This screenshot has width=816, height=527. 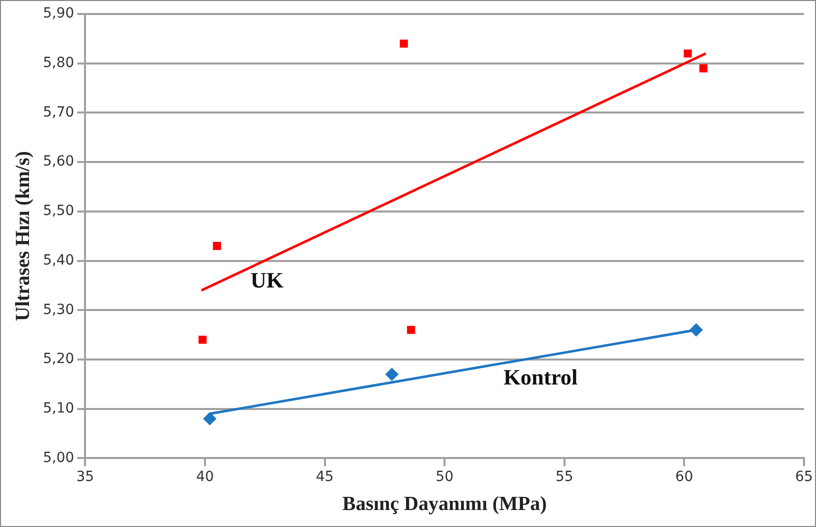 I want to click on y-tick-label: 5,10, so click(x=58, y=408).